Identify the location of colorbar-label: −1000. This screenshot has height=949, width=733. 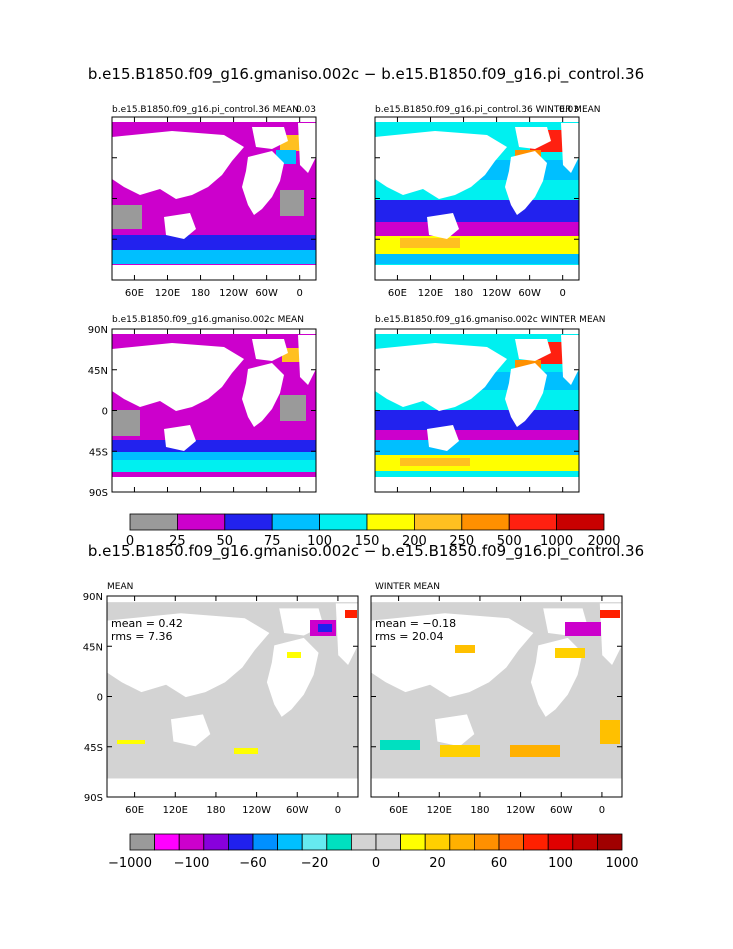
(130, 863).